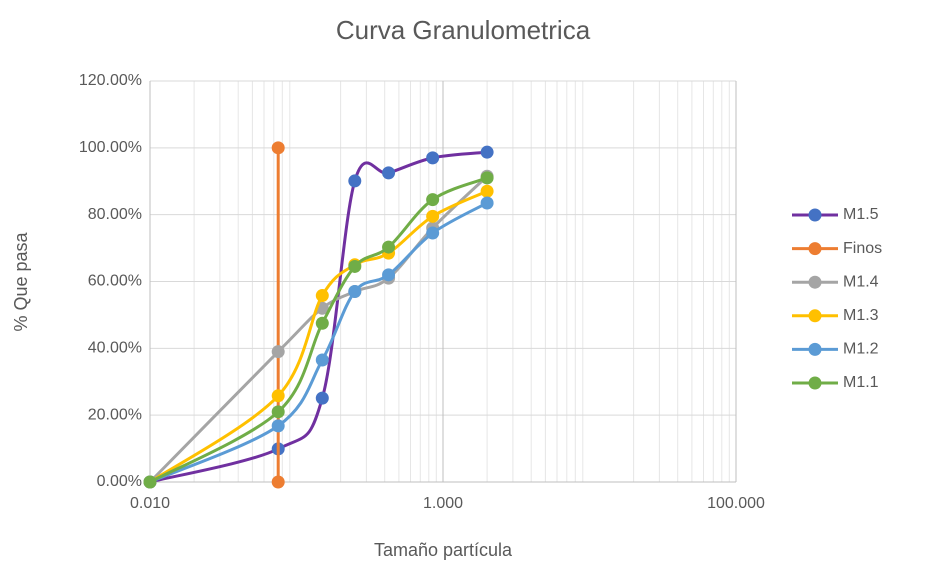  What do you see at coordinates (861, 349) in the screenshot?
I see `legend-label: M1.2` at bounding box center [861, 349].